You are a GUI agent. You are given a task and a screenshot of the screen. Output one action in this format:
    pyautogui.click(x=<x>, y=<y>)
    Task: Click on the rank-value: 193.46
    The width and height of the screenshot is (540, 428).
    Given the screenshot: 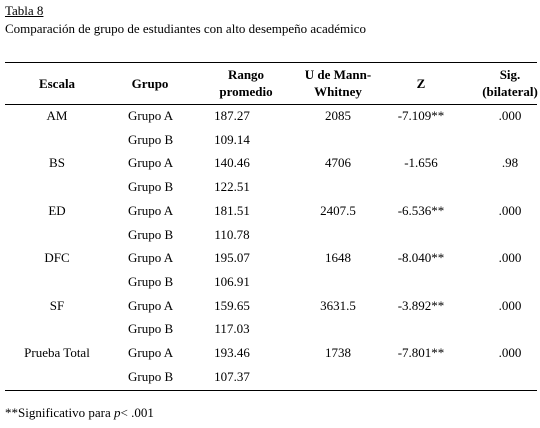 What is the action you would take?
    pyautogui.click(x=232, y=352)
    